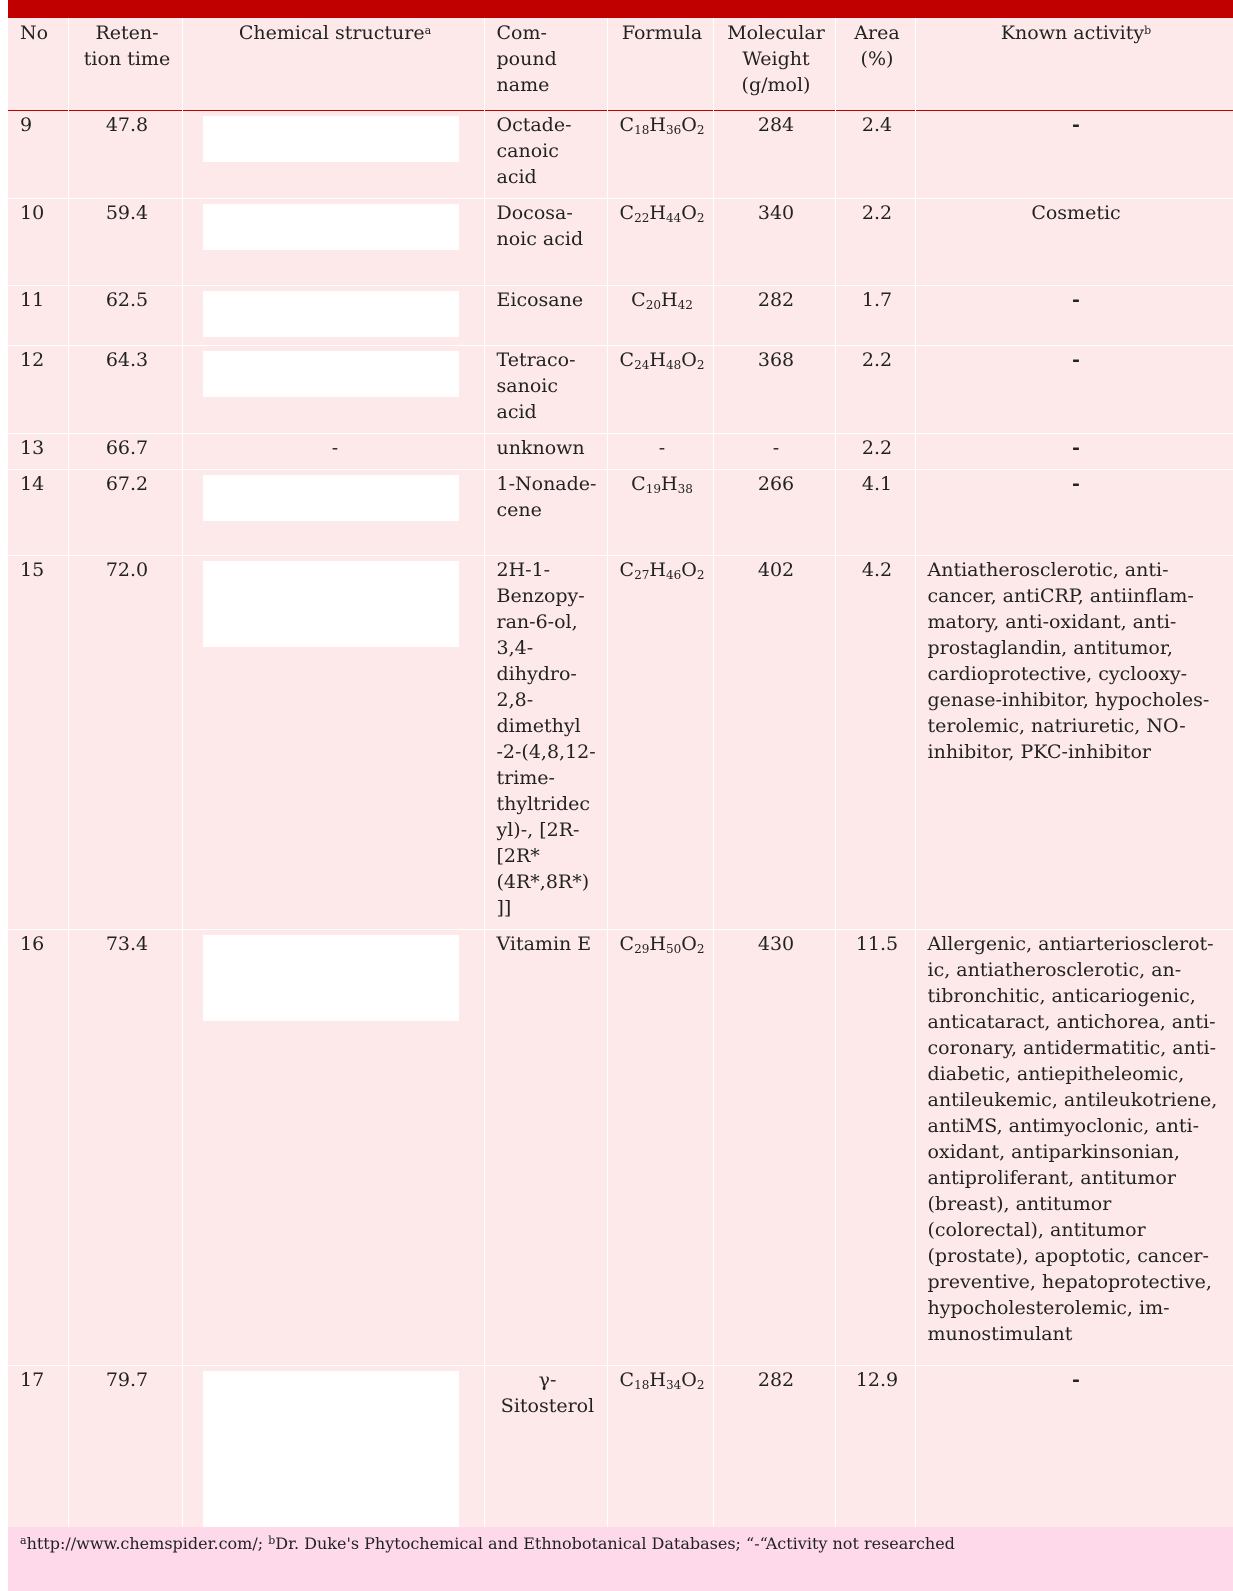 The height and width of the screenshot is (1591, 1233). I want to click on header-compound-name: Com-pound name, so click(546, 64).